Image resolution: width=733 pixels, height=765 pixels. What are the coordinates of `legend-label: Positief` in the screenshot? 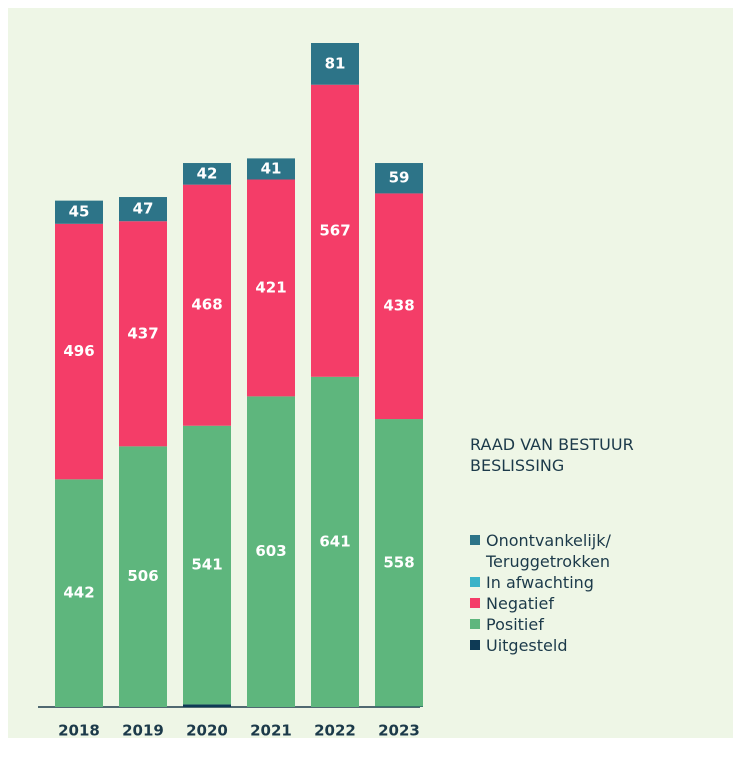 It's located at (515, 624).